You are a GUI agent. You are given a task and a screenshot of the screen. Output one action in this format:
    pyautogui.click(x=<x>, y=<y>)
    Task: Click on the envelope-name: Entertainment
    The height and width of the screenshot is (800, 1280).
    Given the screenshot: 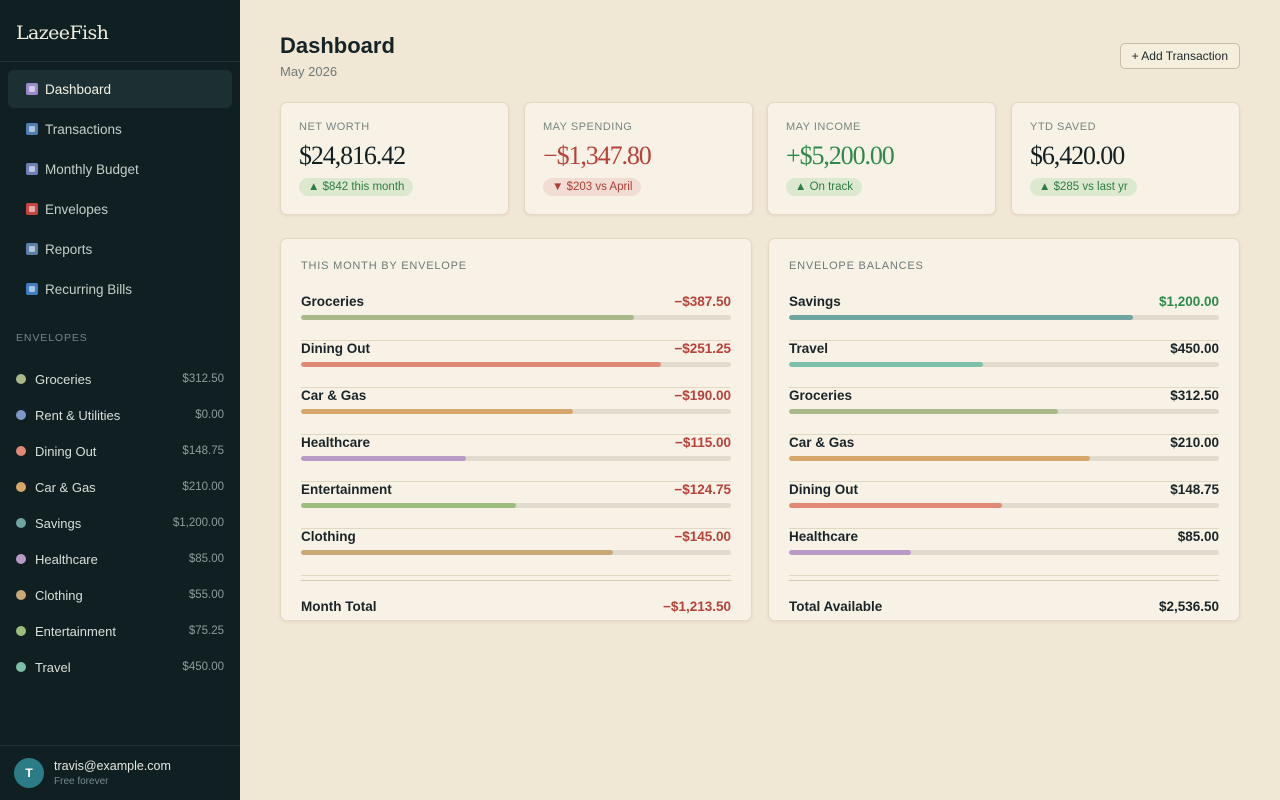 What is the action you would take?
    pyautogui.click(x=75, y=631)
    